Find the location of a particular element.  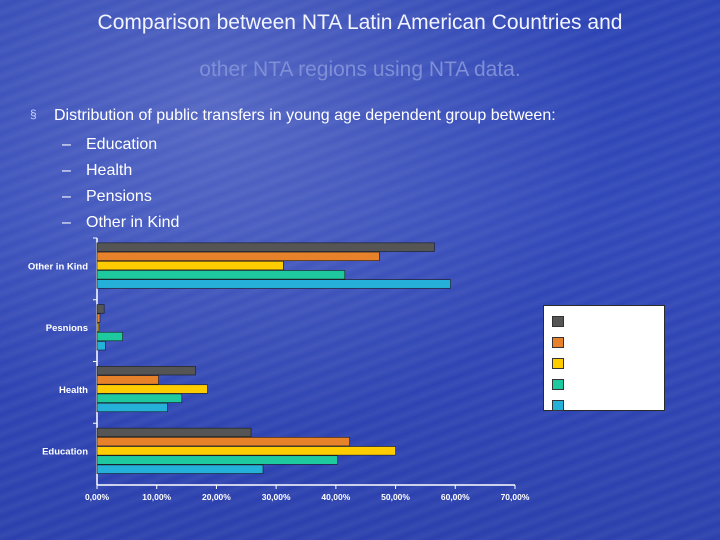

x-tick-label: 40,00% is located at coordinates (335, 497).